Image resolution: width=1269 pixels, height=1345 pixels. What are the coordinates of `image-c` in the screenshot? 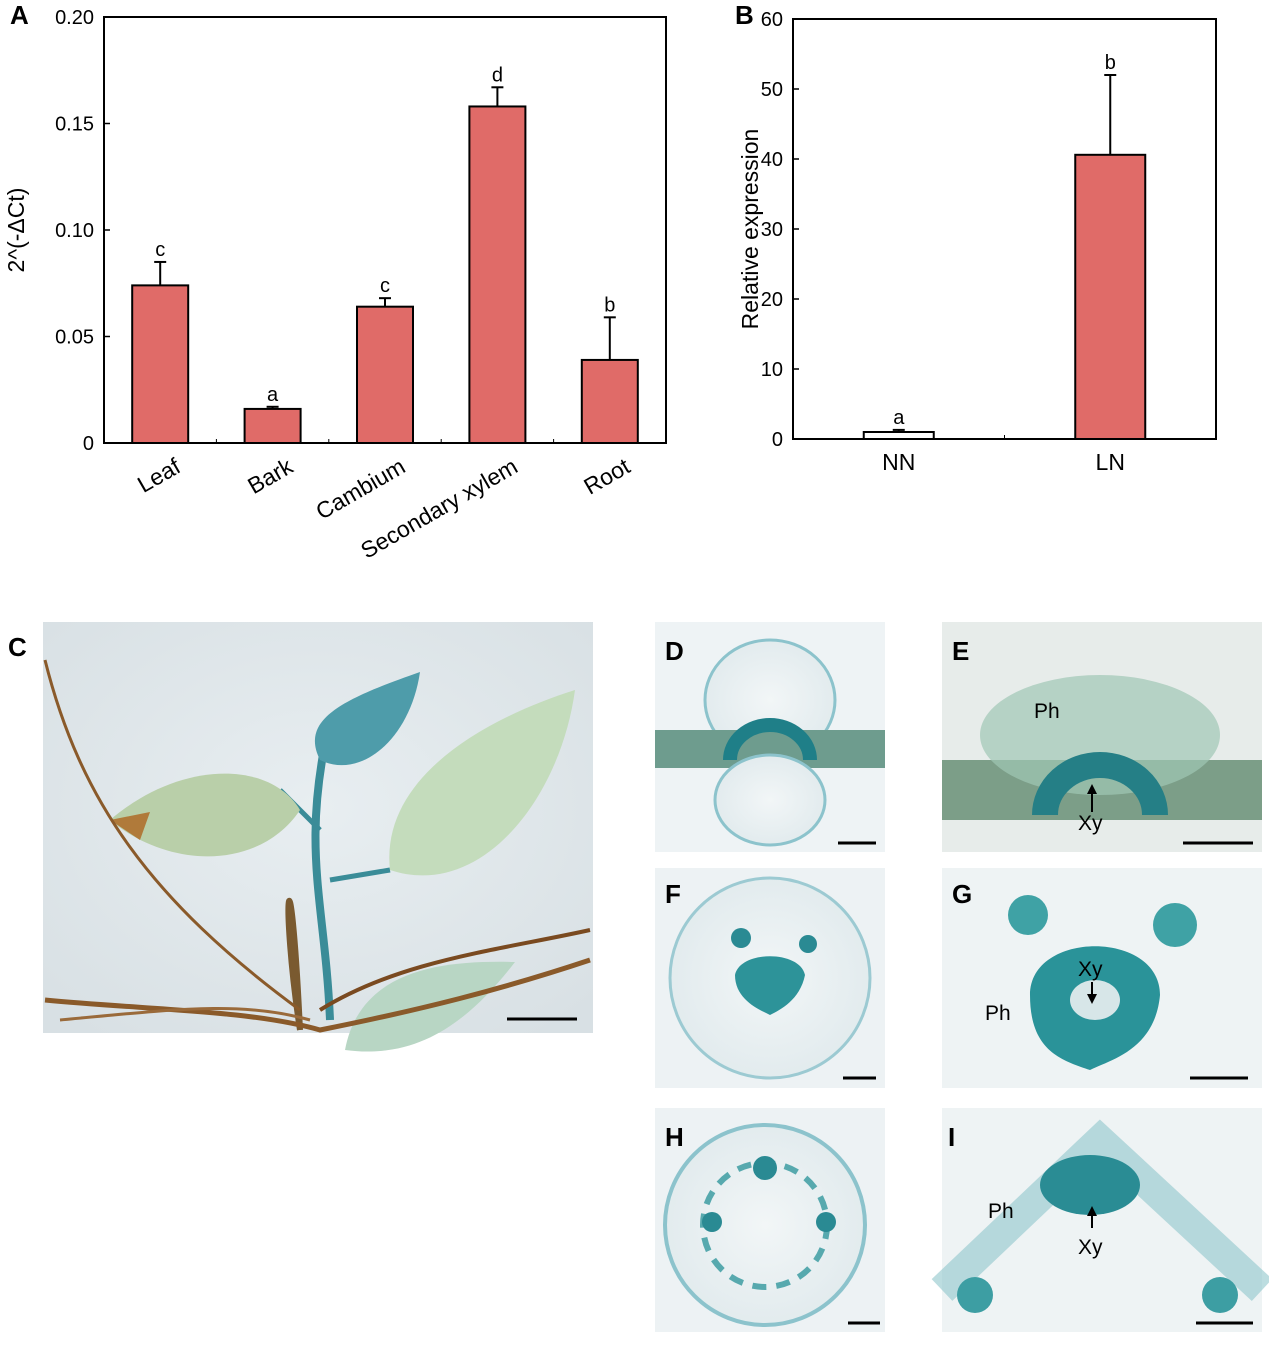 It's located at (318, 837).